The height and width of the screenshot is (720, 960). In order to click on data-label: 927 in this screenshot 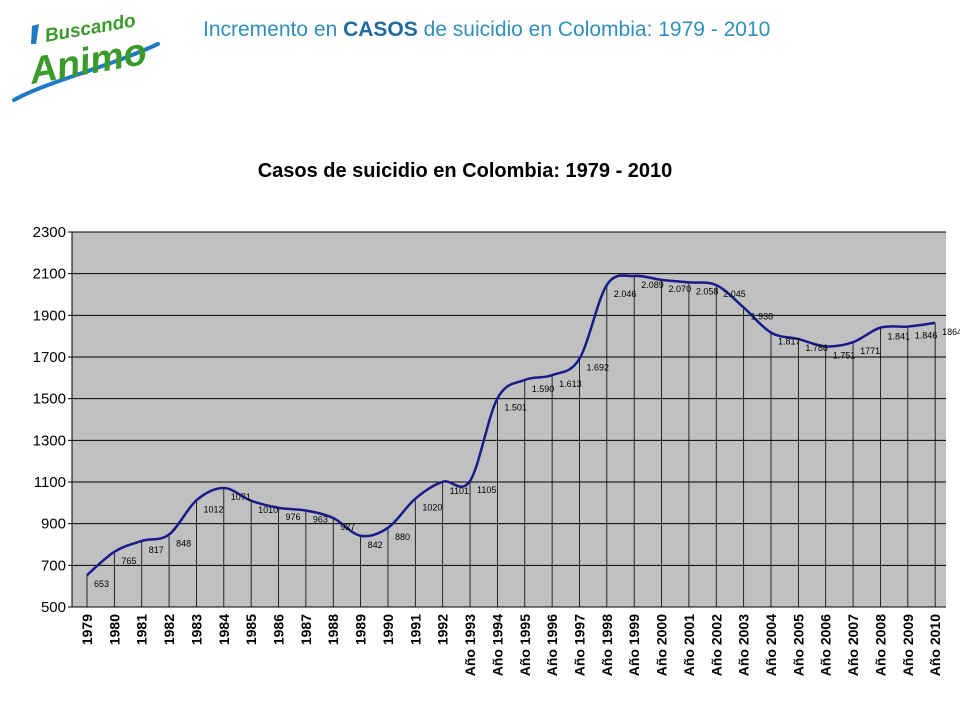, I will do `click(347, 527)`.